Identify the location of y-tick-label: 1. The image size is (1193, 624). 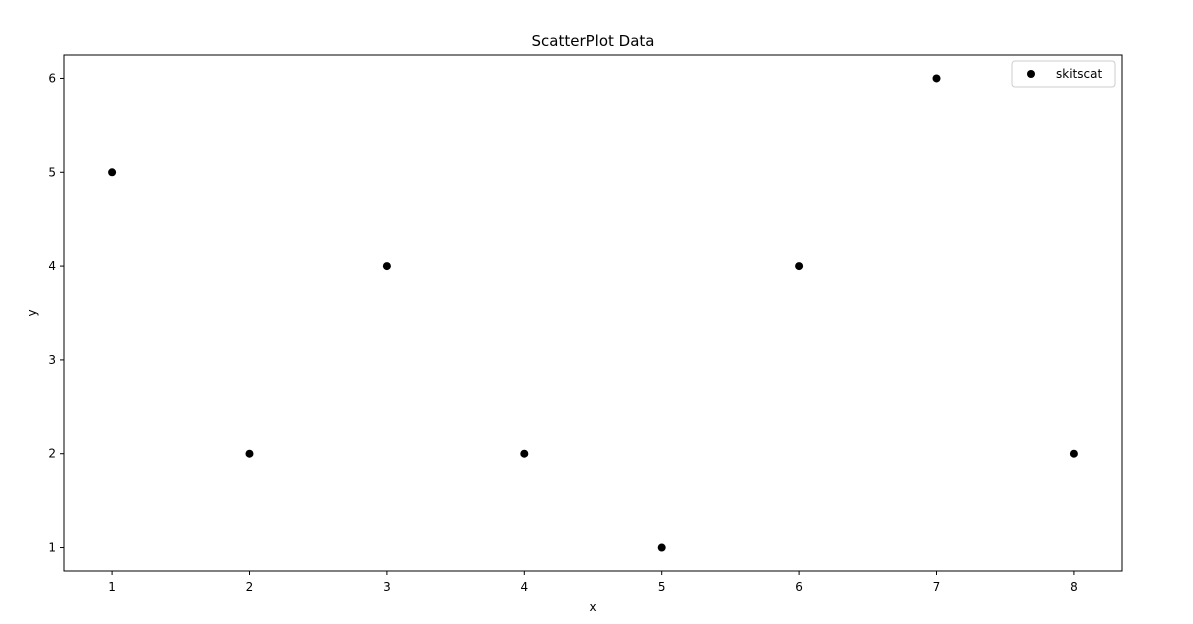
(52, 548).